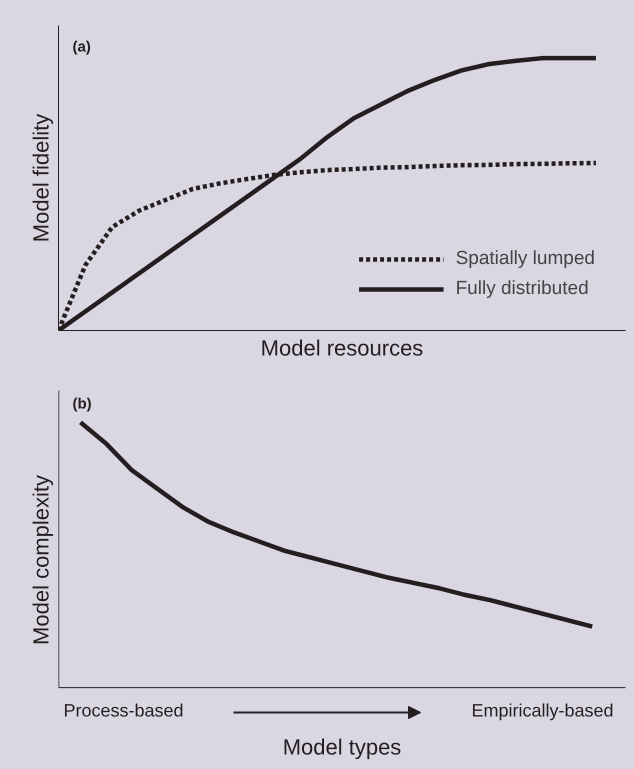 This screenshot has width=634, height=769. What do you see at coordinates (342, 747) in the screenshot?
I see `x-axis-title: Model types` at bounding box center [342, 747].